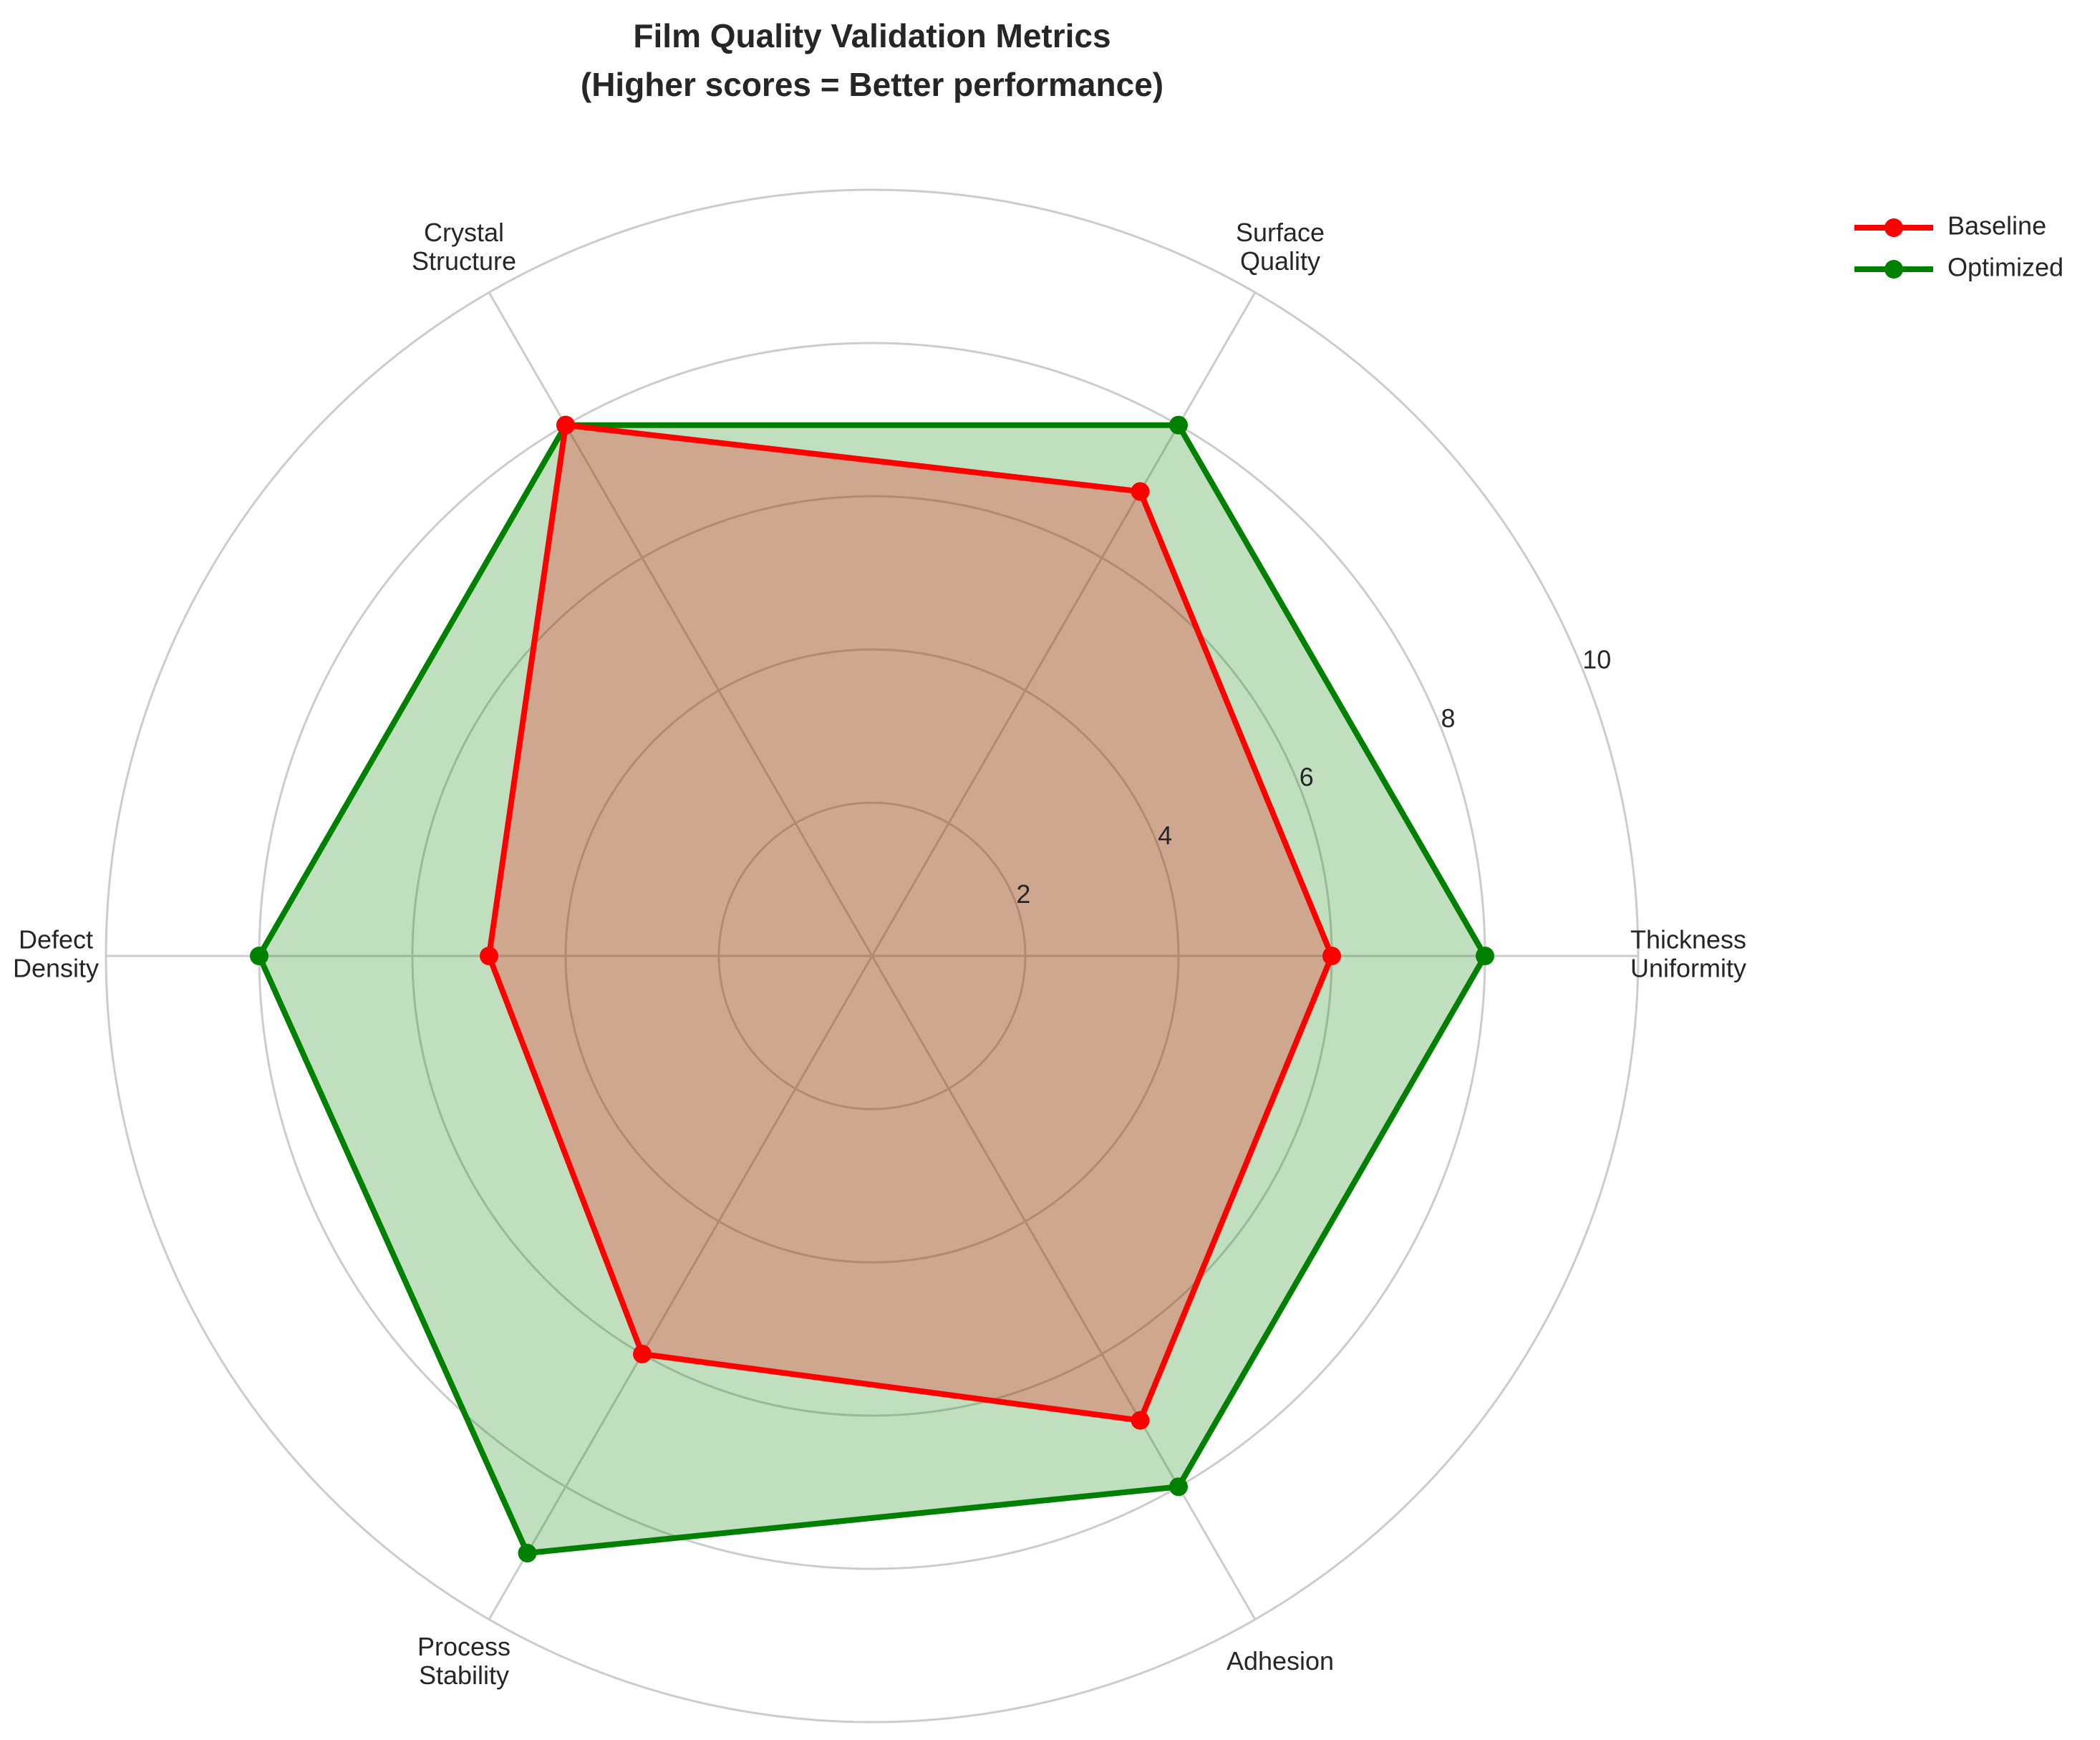  I want to click on radial-tick-label-2: 2, so click(1023, 894).